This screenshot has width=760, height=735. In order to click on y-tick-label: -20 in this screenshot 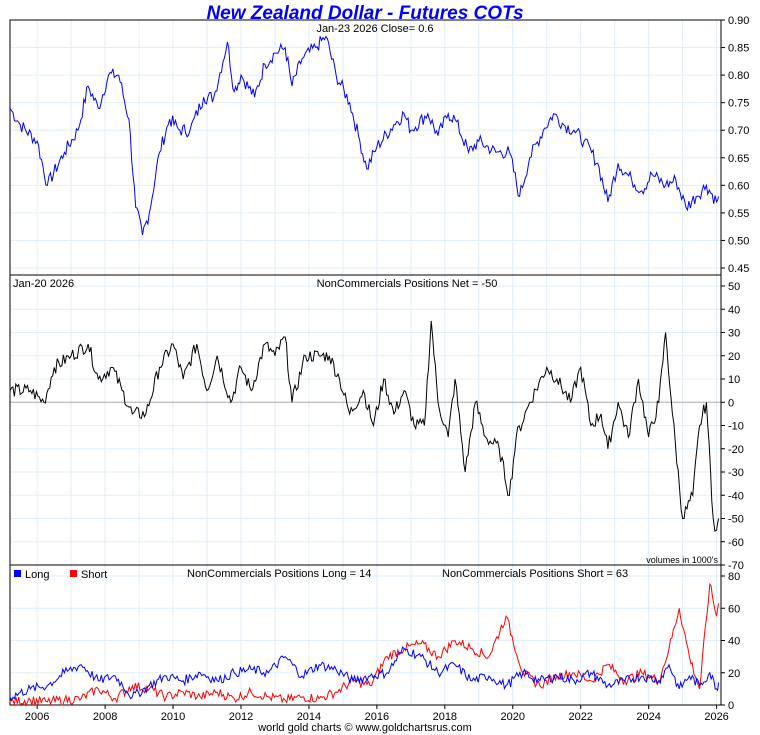, I will do `click(736, 450)`.